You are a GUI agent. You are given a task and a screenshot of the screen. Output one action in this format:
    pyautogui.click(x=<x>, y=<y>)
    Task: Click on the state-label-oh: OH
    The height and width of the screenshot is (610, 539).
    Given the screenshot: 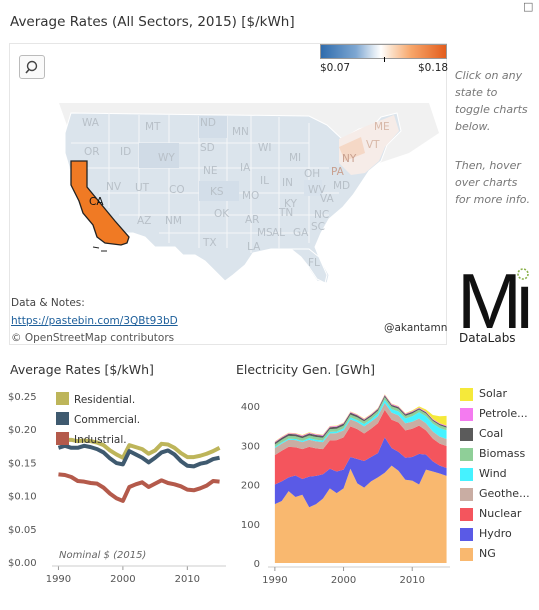 What is the action you would take?
    pyautogui.click(x=312, y=174)
    